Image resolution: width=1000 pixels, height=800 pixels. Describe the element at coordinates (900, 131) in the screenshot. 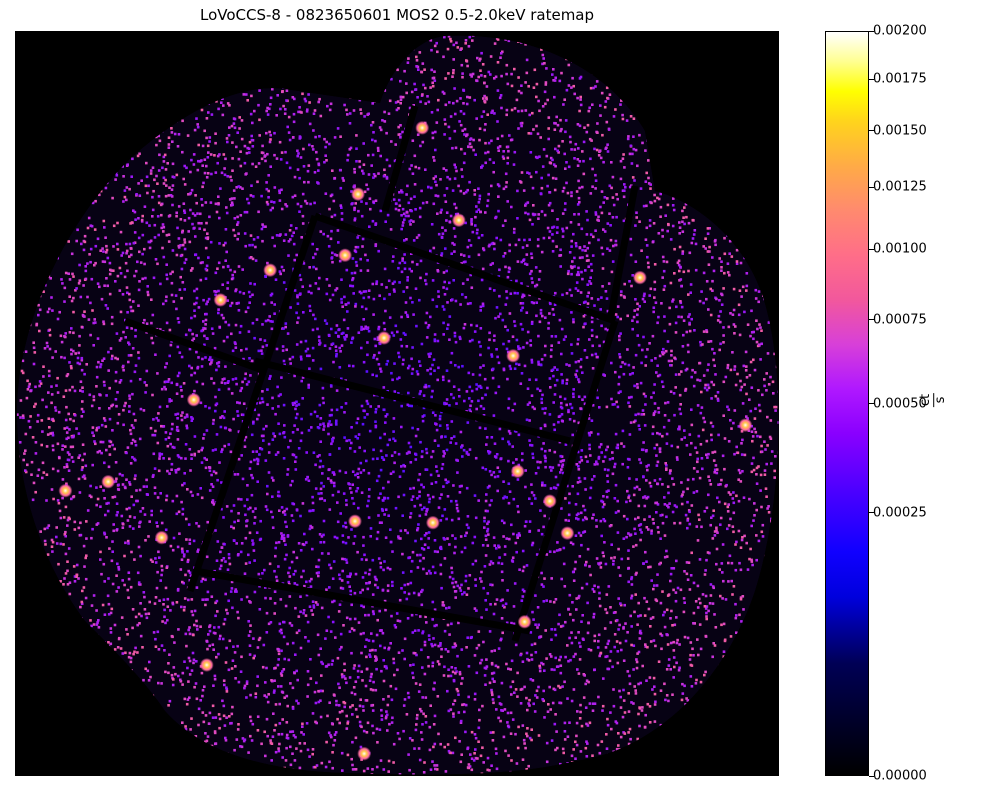

I see `colorbar-tick-label: 0.00150` at that location.